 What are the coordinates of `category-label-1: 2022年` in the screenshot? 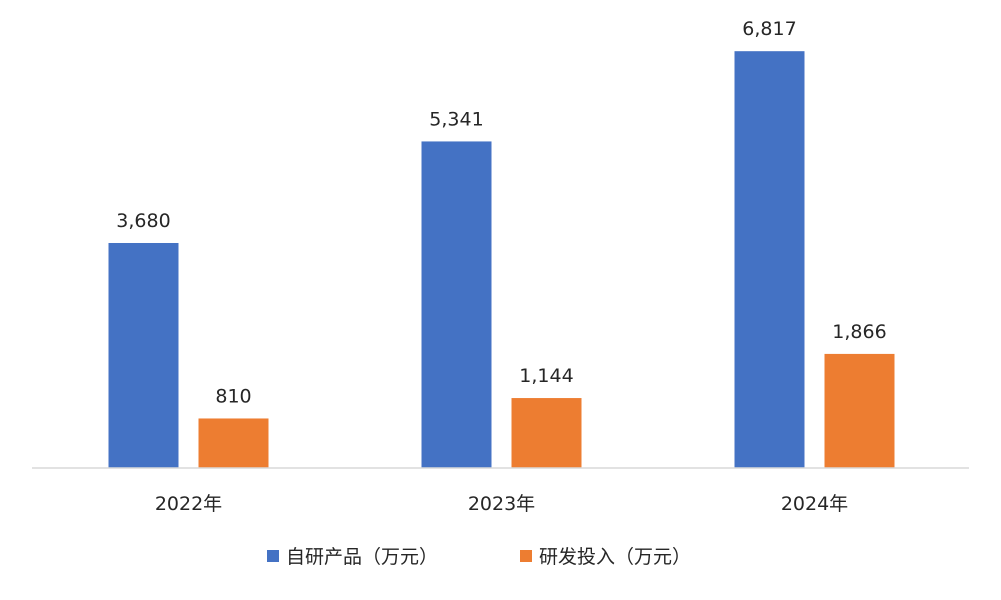 It's located at (188, 504).